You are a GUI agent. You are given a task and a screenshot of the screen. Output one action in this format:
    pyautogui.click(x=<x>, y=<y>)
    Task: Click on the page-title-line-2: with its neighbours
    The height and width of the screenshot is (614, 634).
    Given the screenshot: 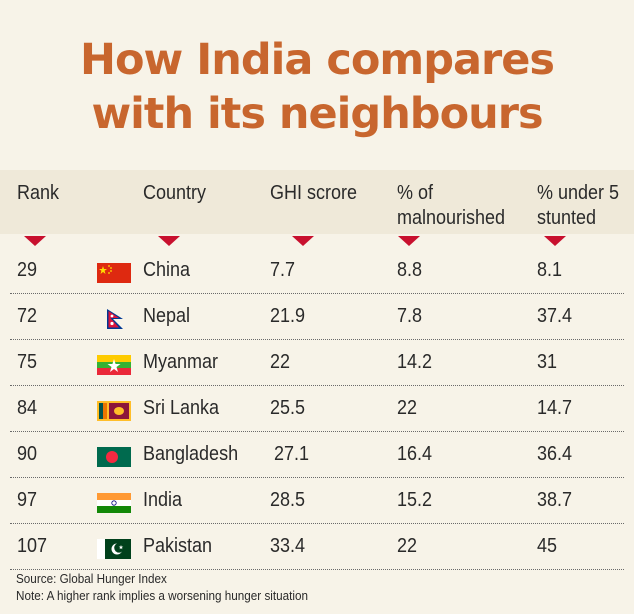 What is the action you would take?
    pyautogui.click(x=317, y=114)
    